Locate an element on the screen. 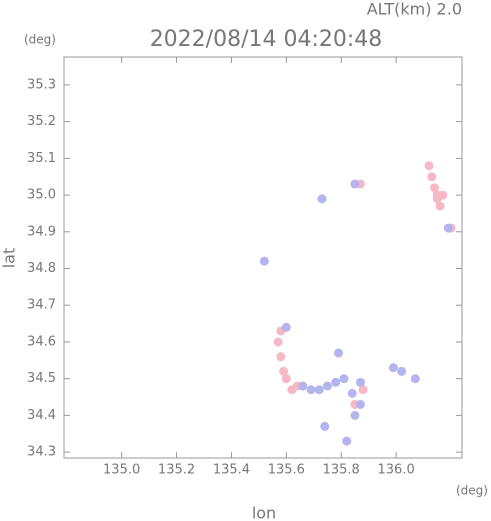  y-tick-label: 34.4 is located at coordinates (41, 415).